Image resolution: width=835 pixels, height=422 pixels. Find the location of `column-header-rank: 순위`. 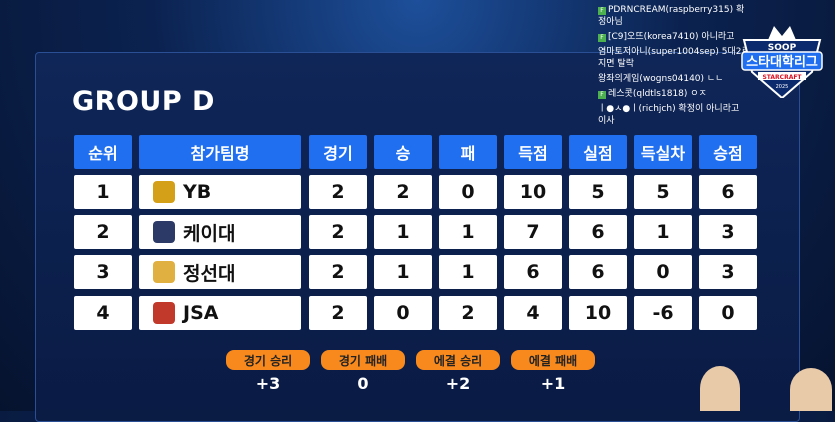

column-header-rank: 순위 is located at coordinates (103, 152).